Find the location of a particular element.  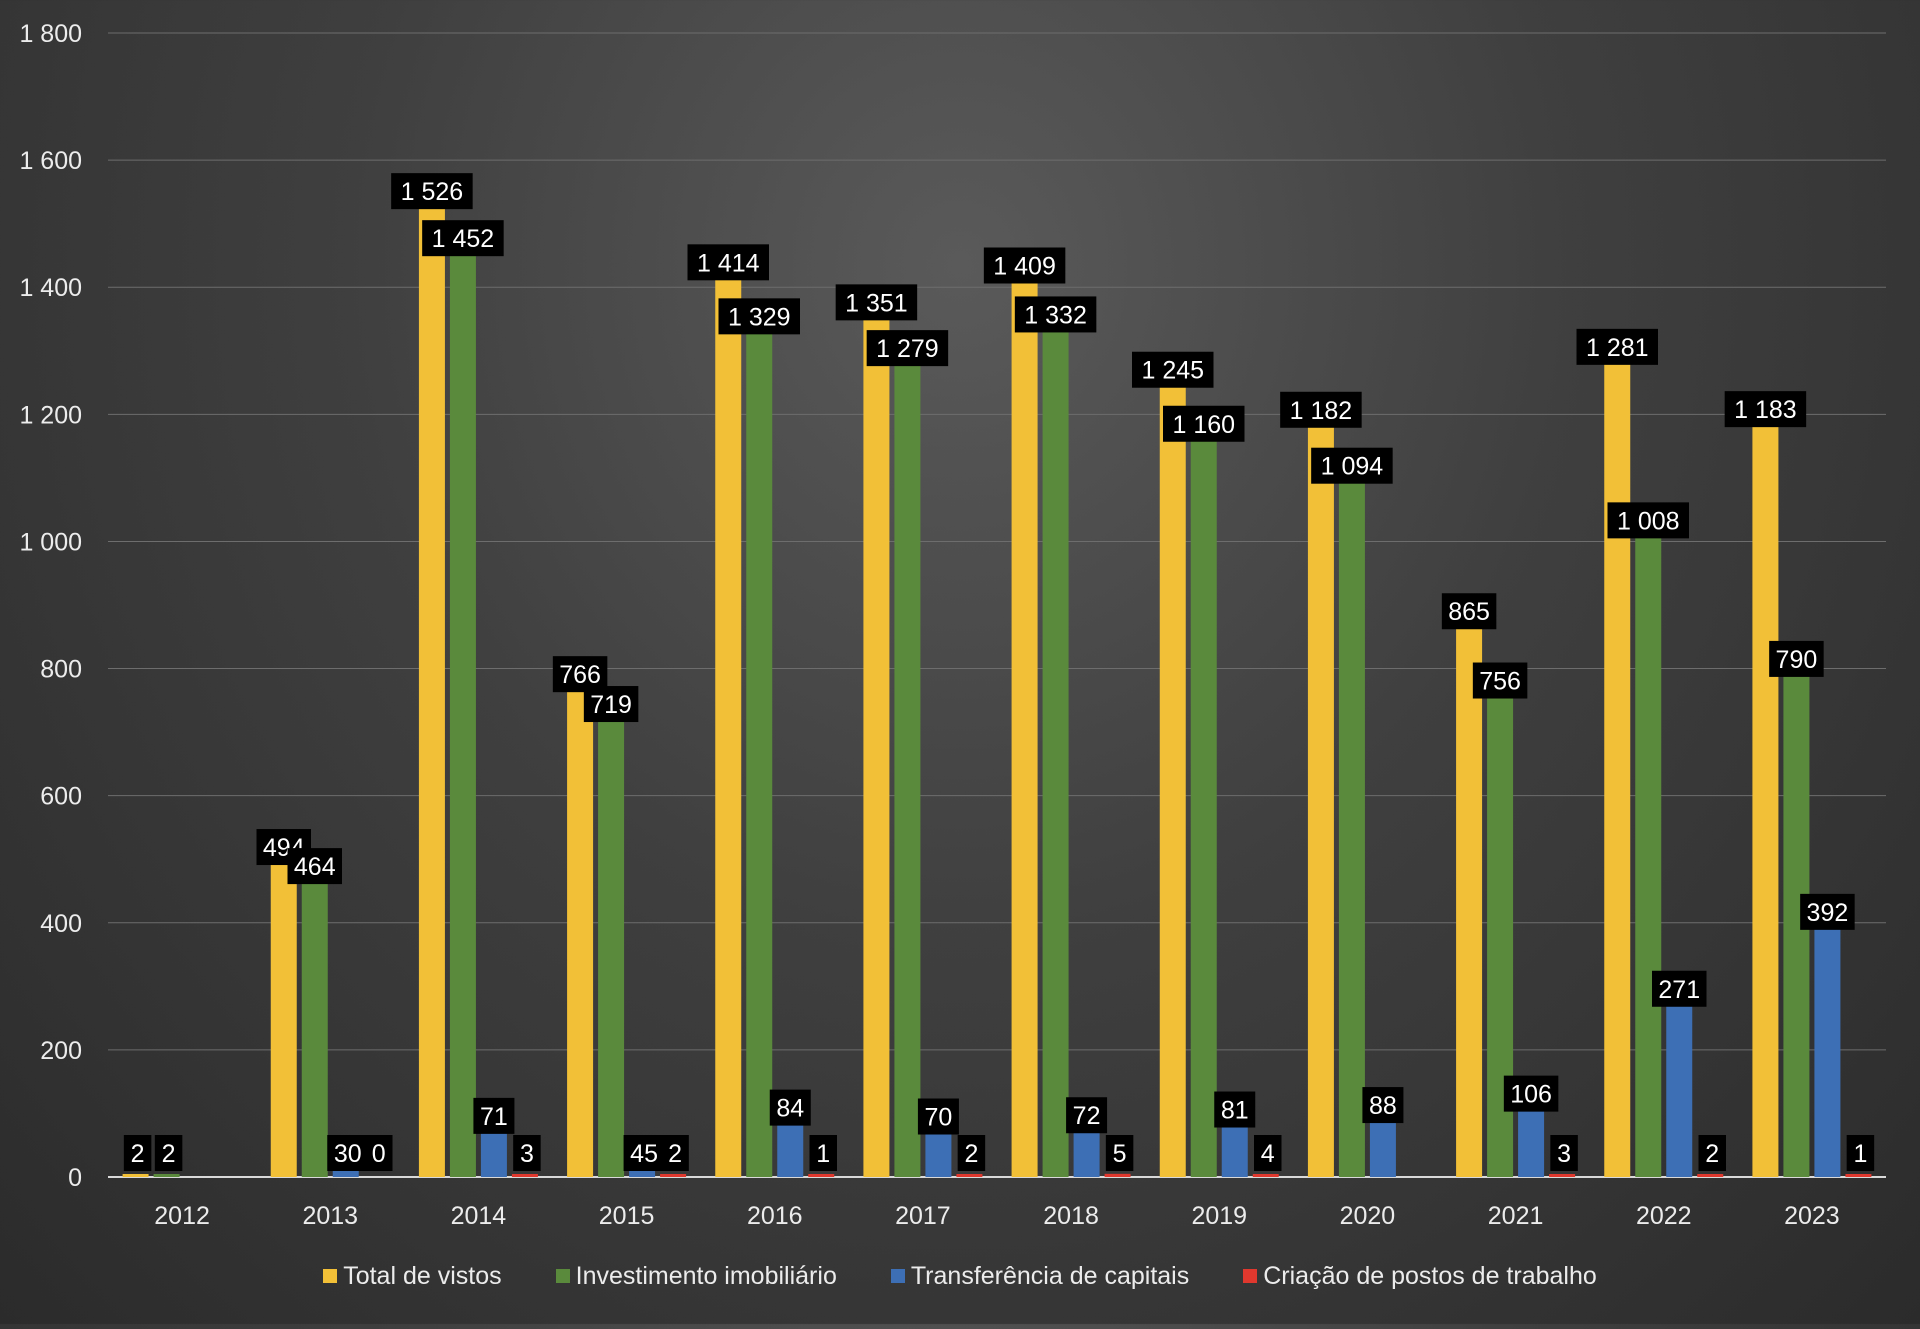

legend-label: Total de vistos is located at coordinates (422, 1275).